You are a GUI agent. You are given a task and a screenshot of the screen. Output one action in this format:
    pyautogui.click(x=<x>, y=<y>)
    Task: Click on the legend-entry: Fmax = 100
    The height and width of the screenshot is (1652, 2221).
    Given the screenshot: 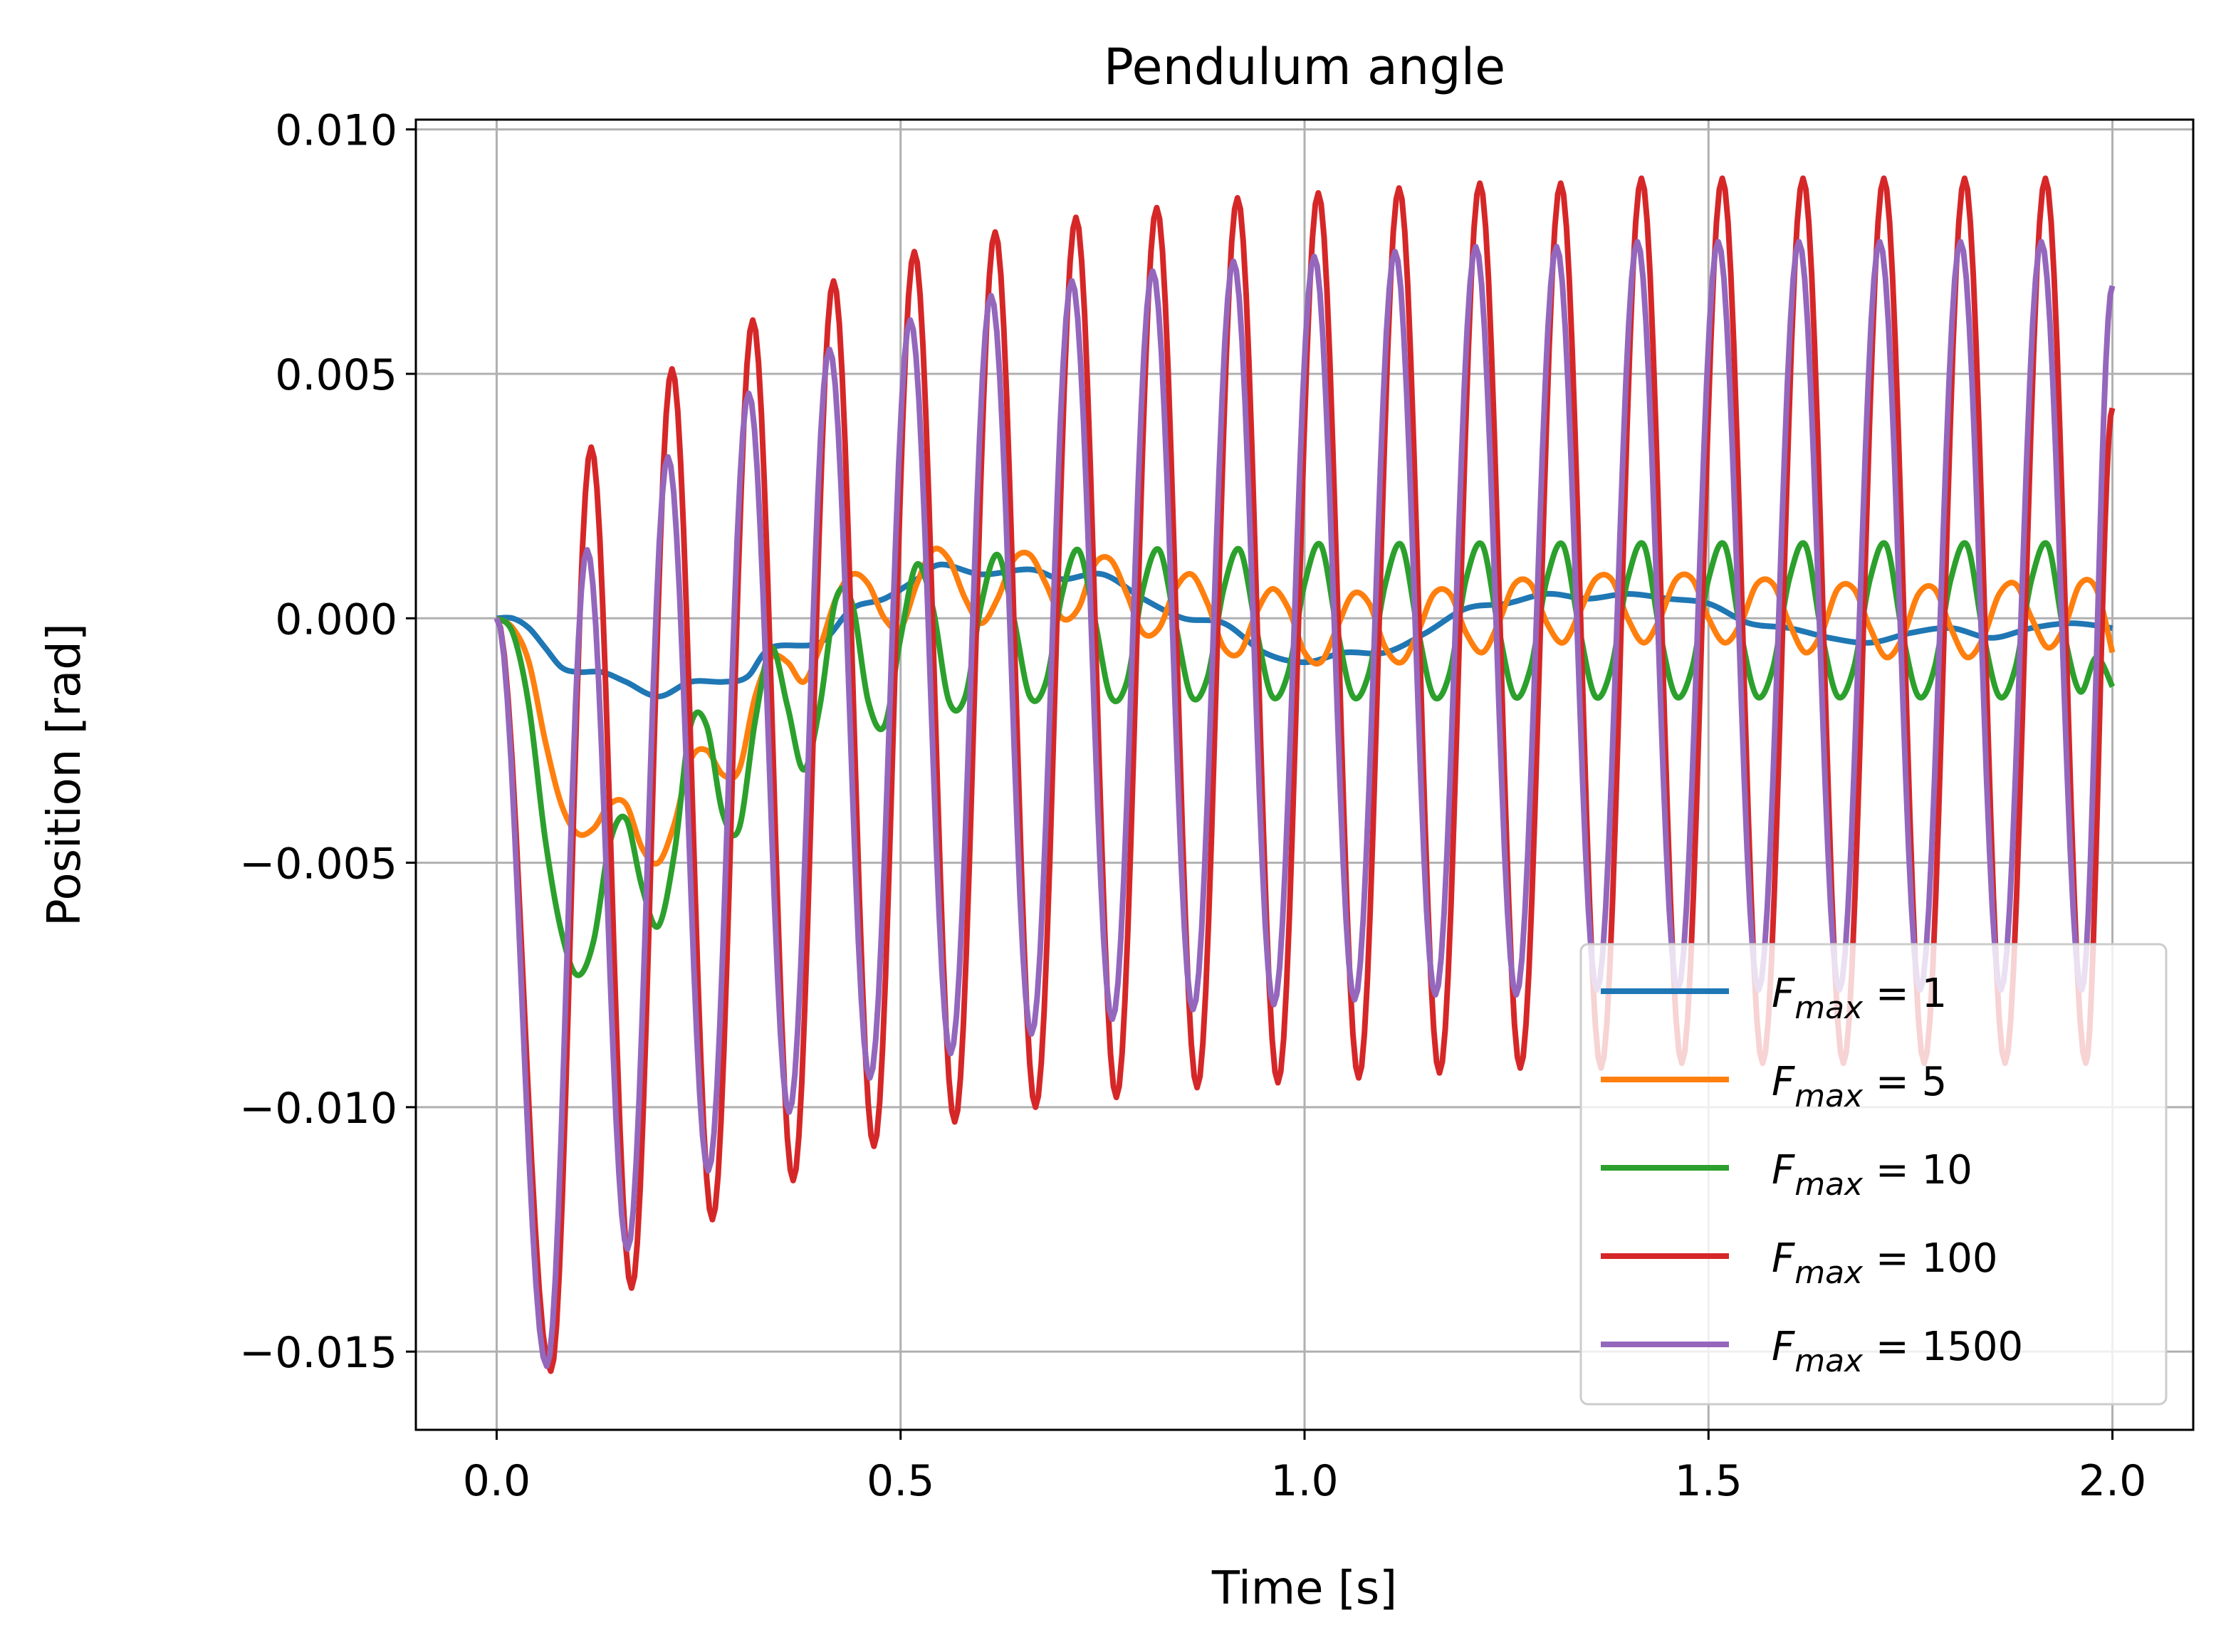 What is the action you would take?
    pyautogui.click(x=1885, y=1263)
    